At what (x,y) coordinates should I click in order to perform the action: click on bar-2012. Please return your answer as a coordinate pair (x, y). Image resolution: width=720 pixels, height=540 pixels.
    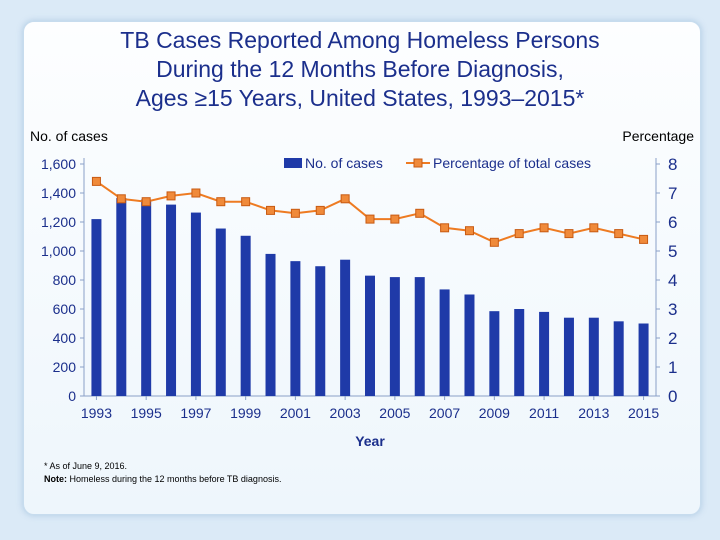
    Looking at the image, I should click on (568, 356).